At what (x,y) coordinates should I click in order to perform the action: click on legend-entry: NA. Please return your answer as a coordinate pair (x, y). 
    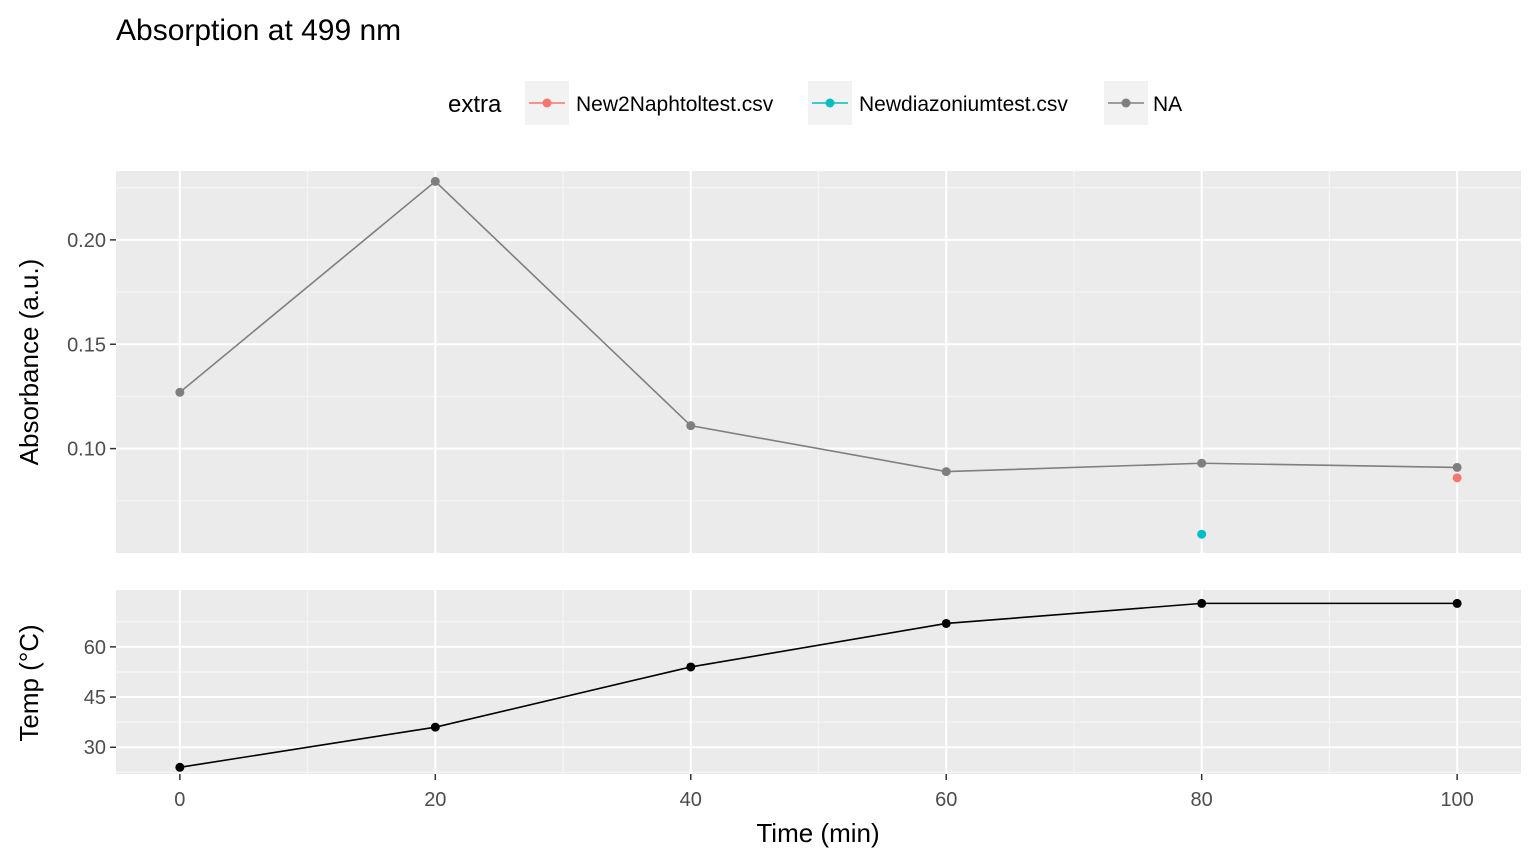
    Looking at the image, I should click on (1143, 103).